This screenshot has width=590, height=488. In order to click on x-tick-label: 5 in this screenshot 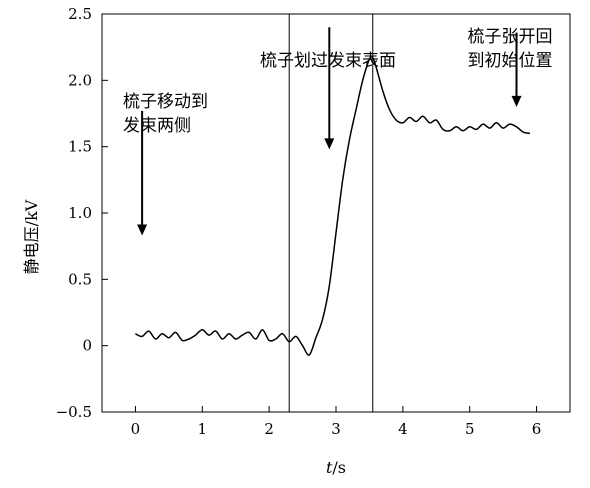, I will do `click(470, 429)`.